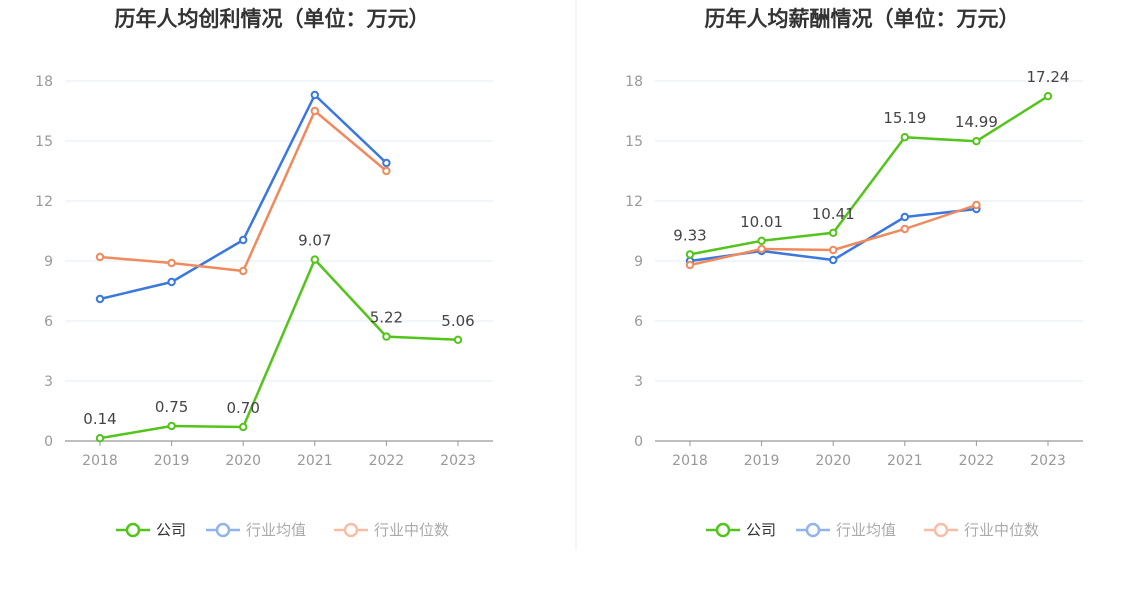 The height and width of the screenshot is (589, 1148). I want to click on series-line-median, so click(243, 191).